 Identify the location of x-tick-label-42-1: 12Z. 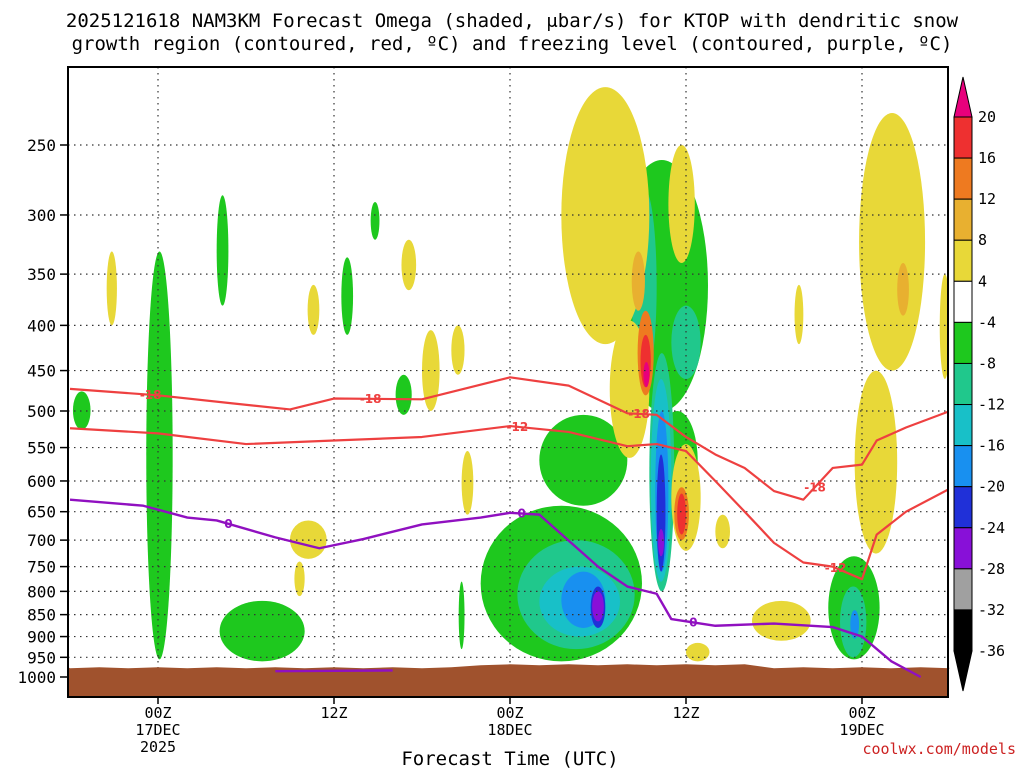
(685, 713).